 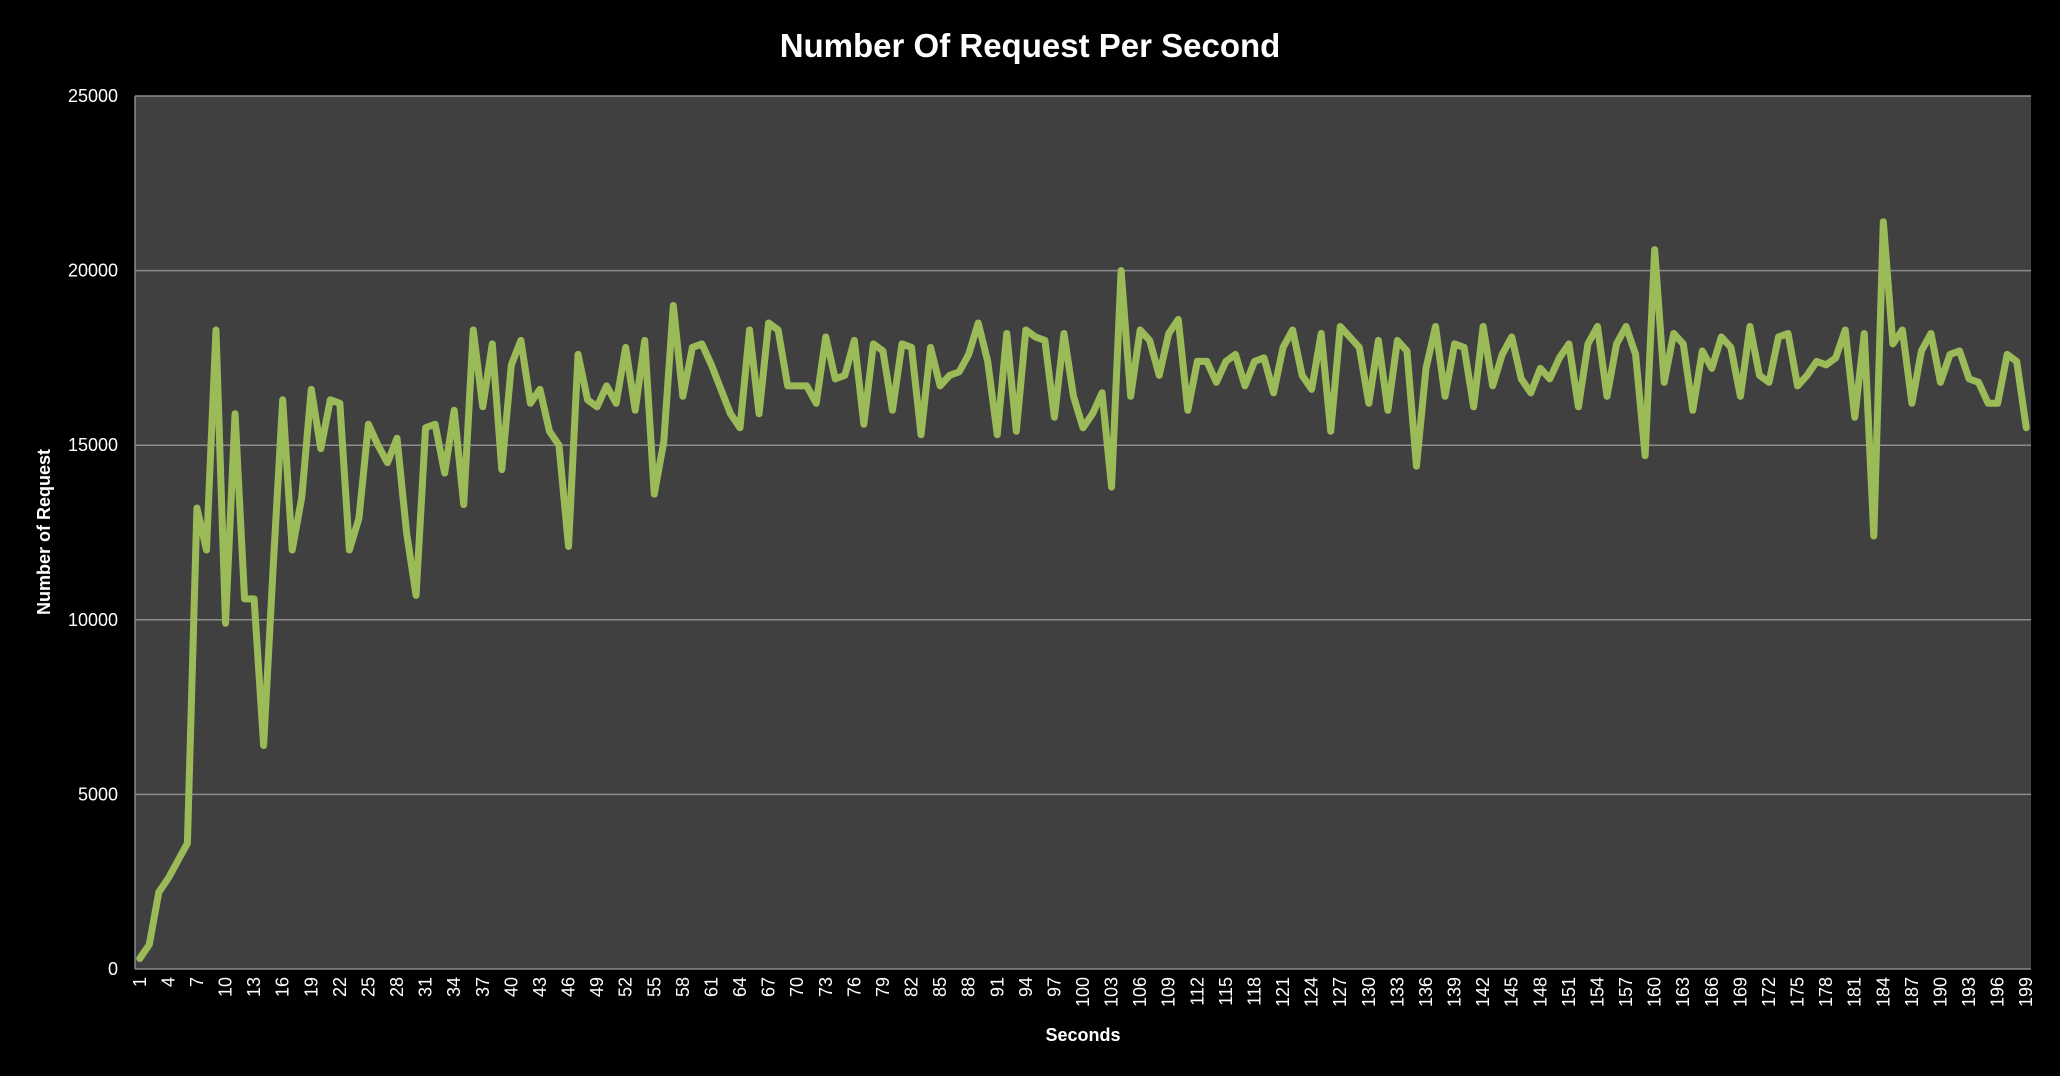 What do you see at coordinates (1969, 992) in the screenshot?
I see `x-tick-label: 193` at bounding box center [1969, 992].